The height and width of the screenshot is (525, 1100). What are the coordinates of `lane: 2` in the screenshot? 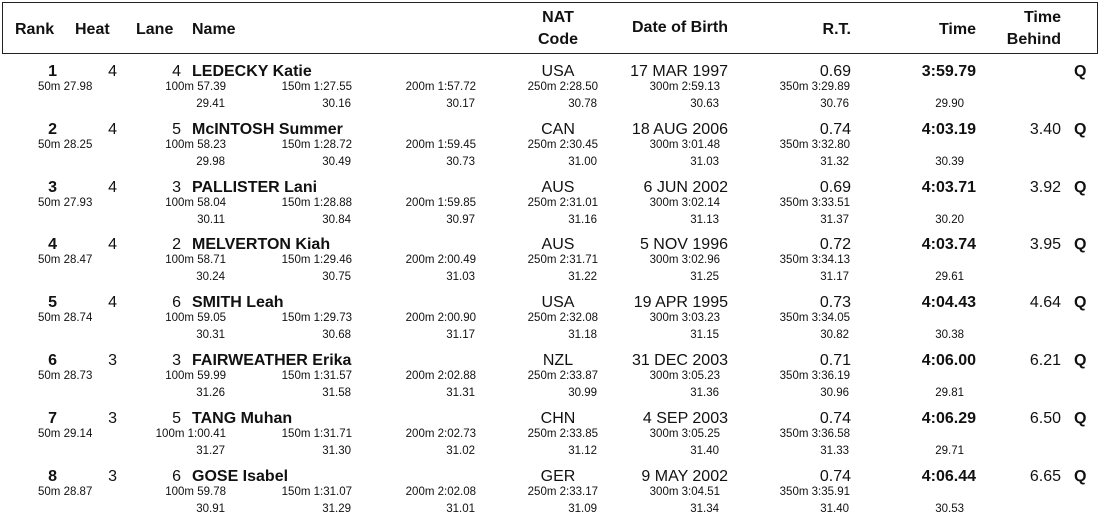 It's located at (176, 245).